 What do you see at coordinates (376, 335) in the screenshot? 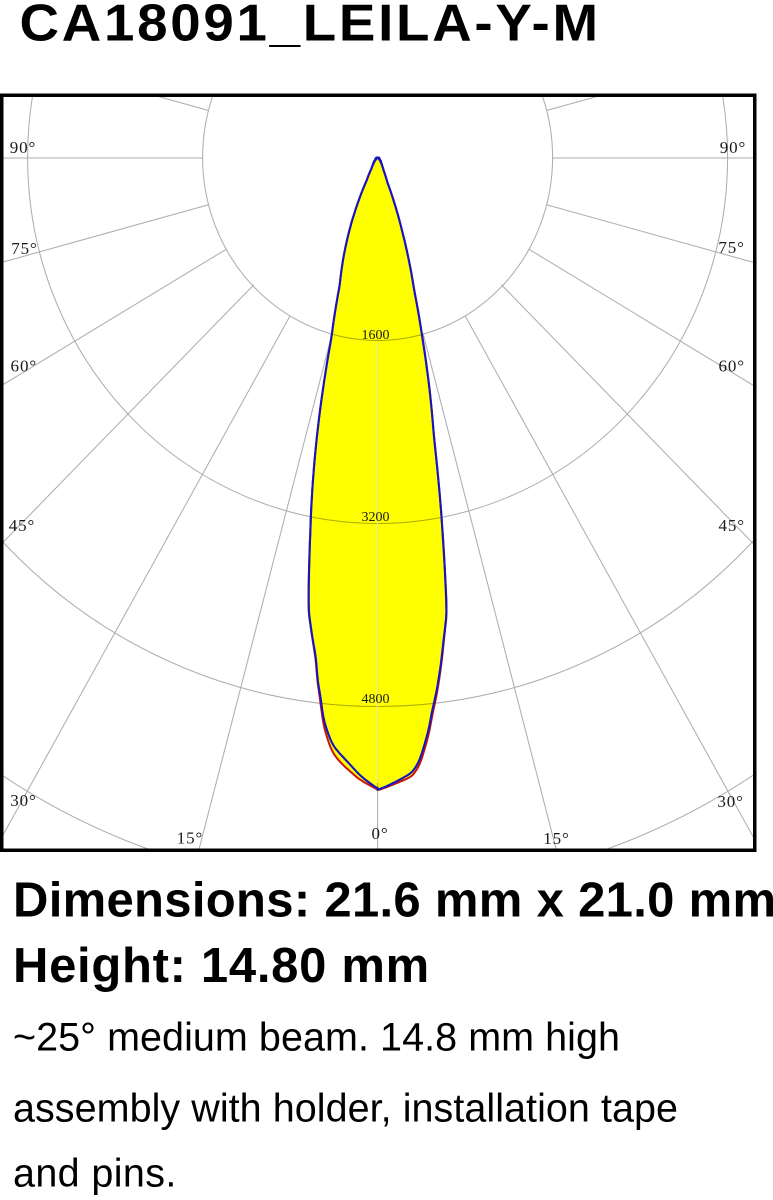
I see `svg-text: 1600` at bounding box center [376, 335].